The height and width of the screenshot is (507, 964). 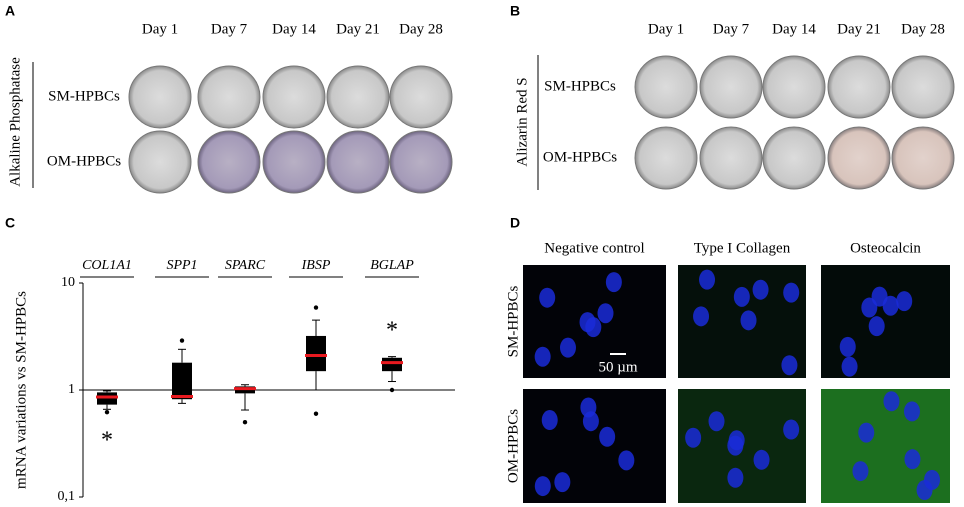 What do you see at coordinates (107, 265) in the screenshot?
I see `category-label: COL1A1` at bounding box center [107, 265].